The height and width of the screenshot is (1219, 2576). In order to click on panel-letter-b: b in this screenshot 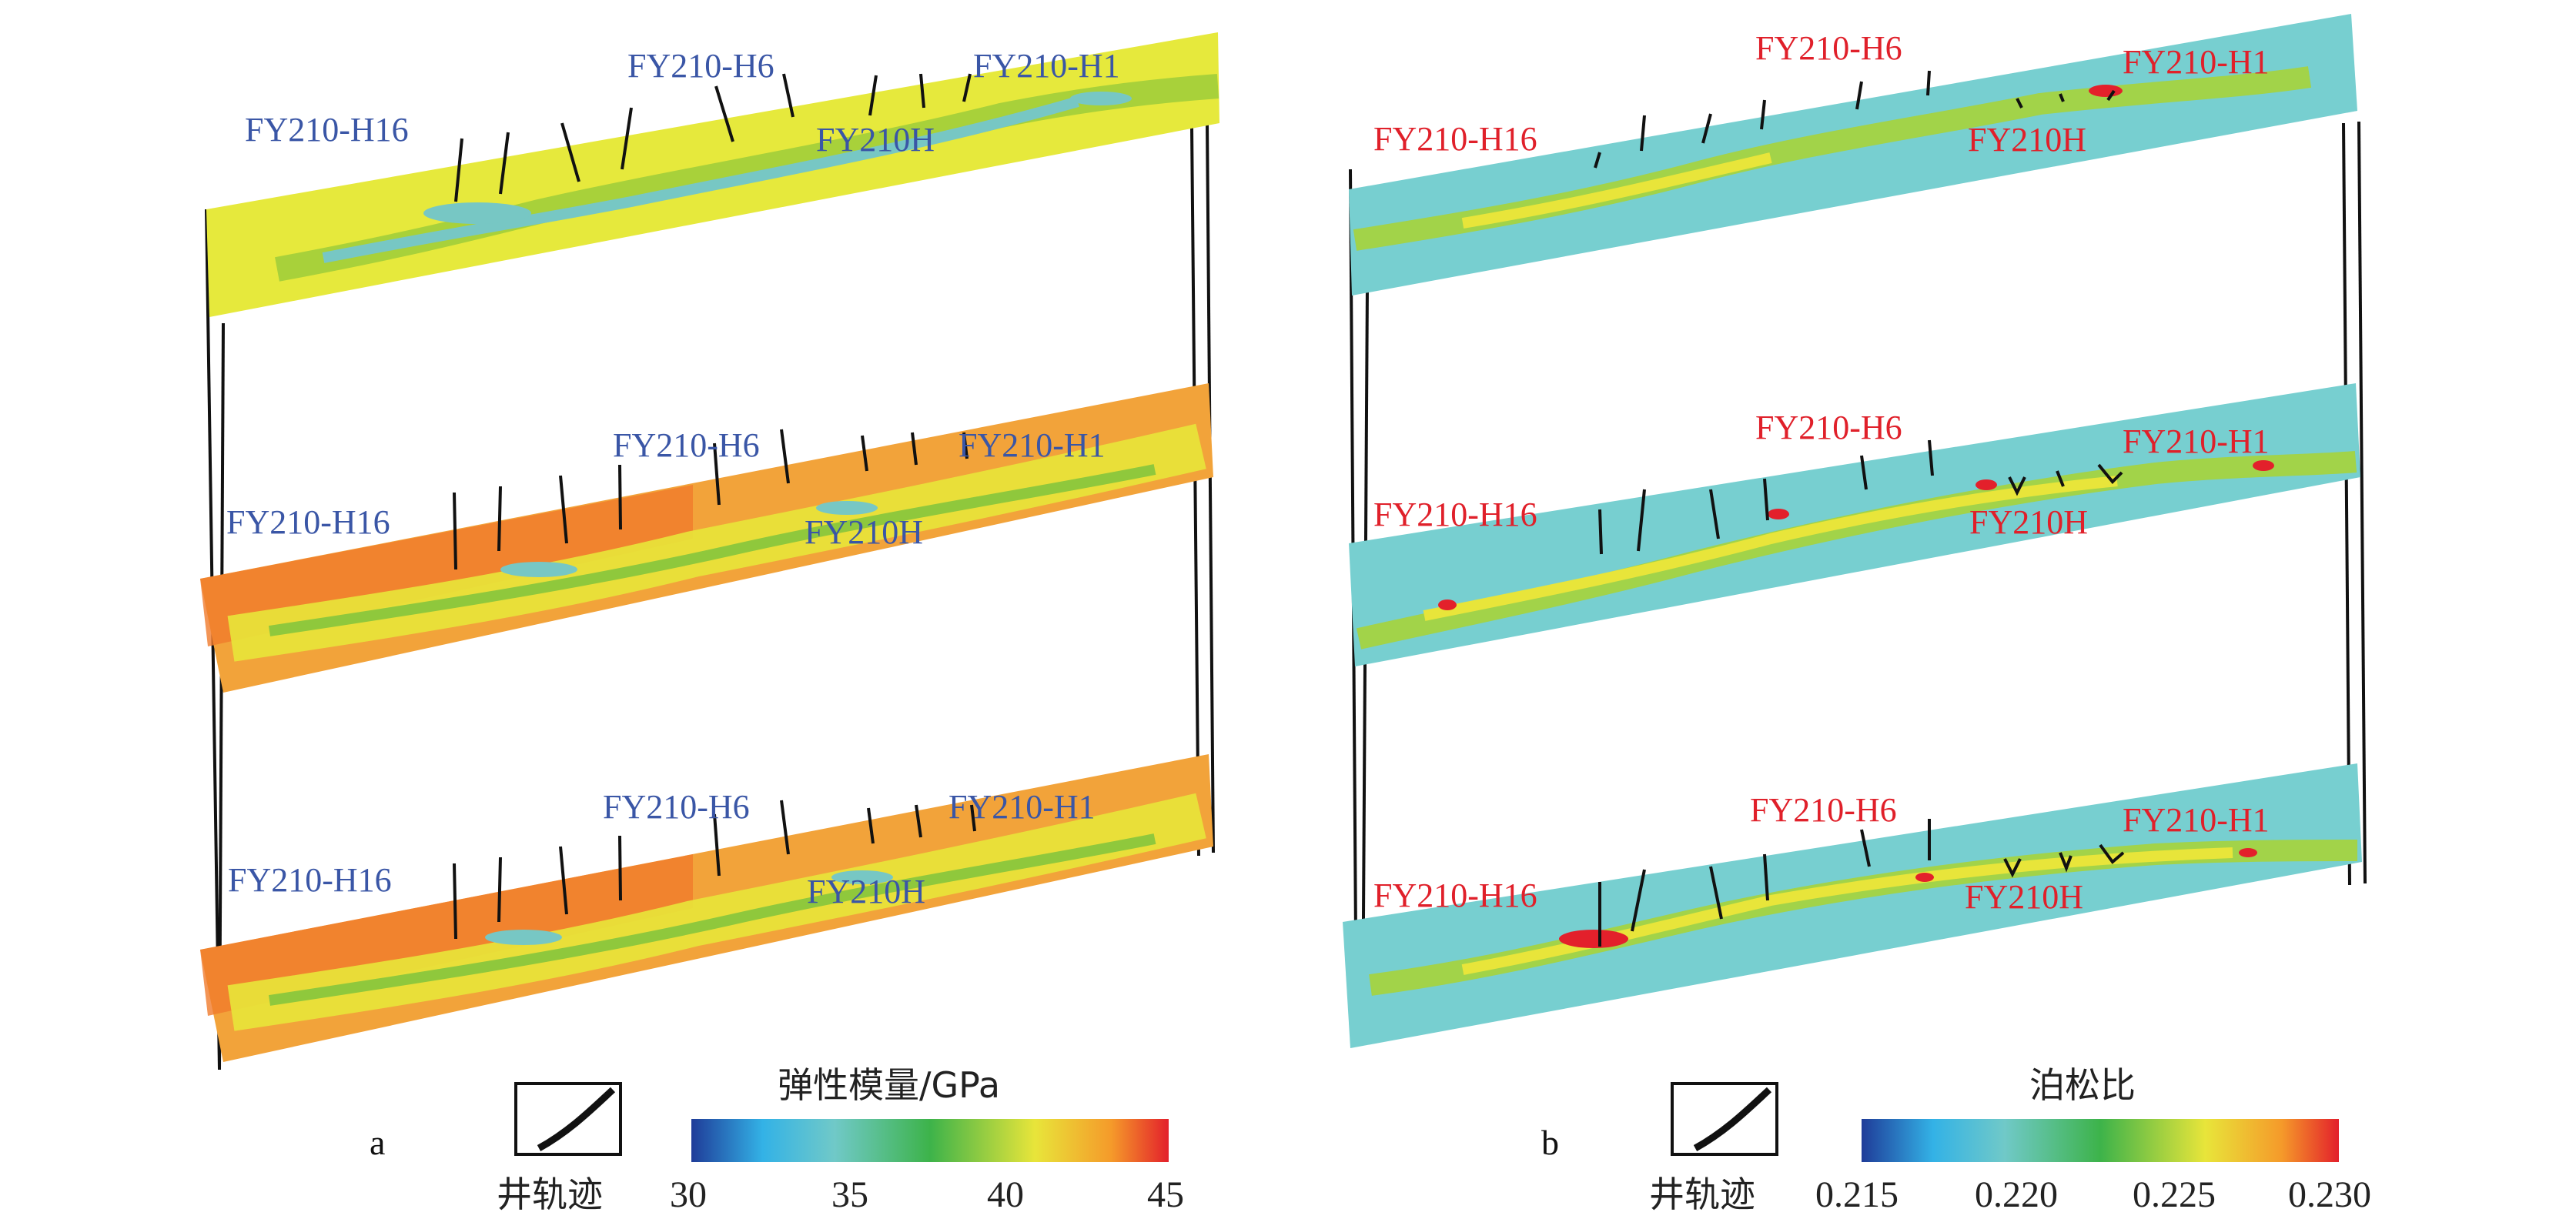, I will do `click(1550, 1142)`.